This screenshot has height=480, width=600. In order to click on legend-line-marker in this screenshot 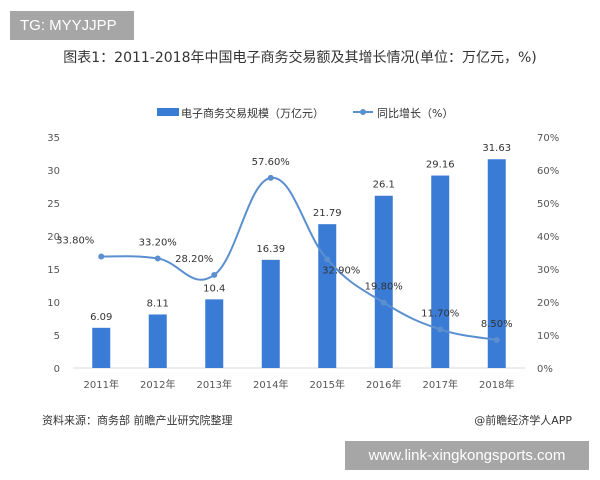, I will do `click(363, 112)`.